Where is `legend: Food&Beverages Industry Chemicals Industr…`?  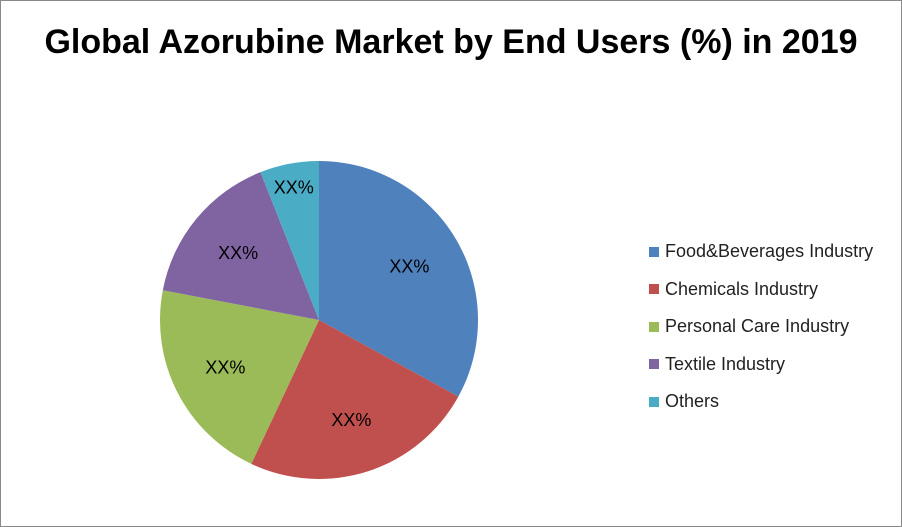
legend: Food&Beverages Industry Chemicals Industr… is located at coordinates (761, 327).